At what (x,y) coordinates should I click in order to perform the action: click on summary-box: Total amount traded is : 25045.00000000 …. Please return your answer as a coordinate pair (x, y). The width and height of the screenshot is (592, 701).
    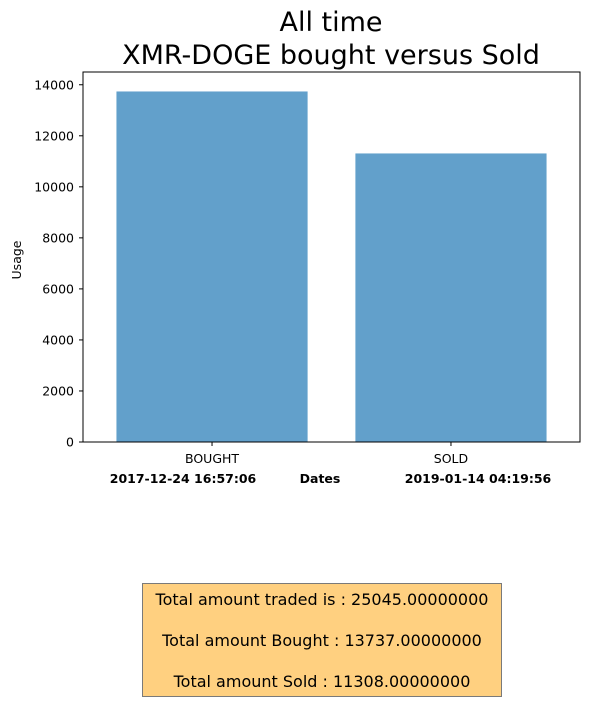
    Looking at the image, I should click on (322, 640).